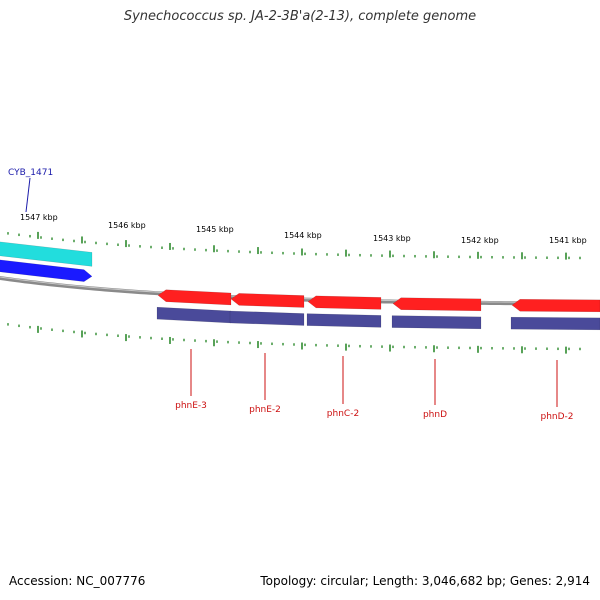 The height and width of the screenshot is (600, 600). Describe the element at coordinates (556, 417) in the screenshot. I see `gene-label-phnd-2: phnD-2` at that location.